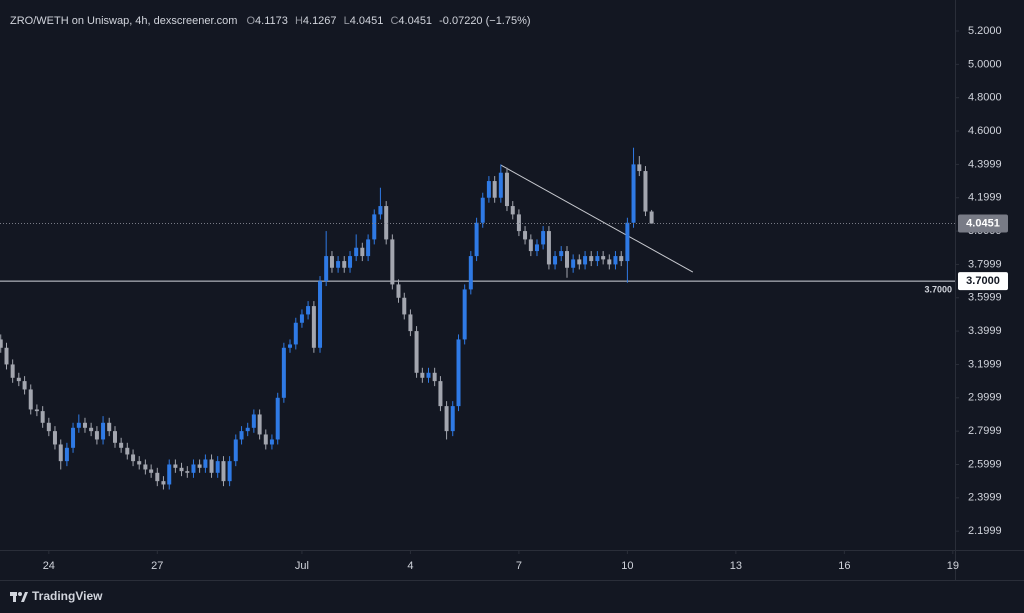 Image resolution: width=1024 pixels, height=613 pixels. Describe the element at coordinates (985, 31) in the screenshot. I see `y-tick-label: 5.2000` at that location.